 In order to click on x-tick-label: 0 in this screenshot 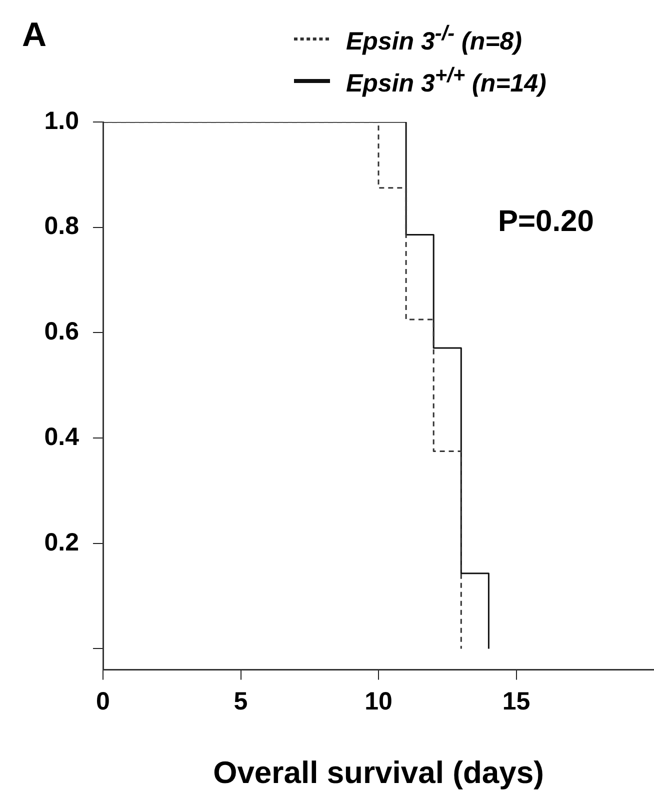, I will do `click(103, 702)`.